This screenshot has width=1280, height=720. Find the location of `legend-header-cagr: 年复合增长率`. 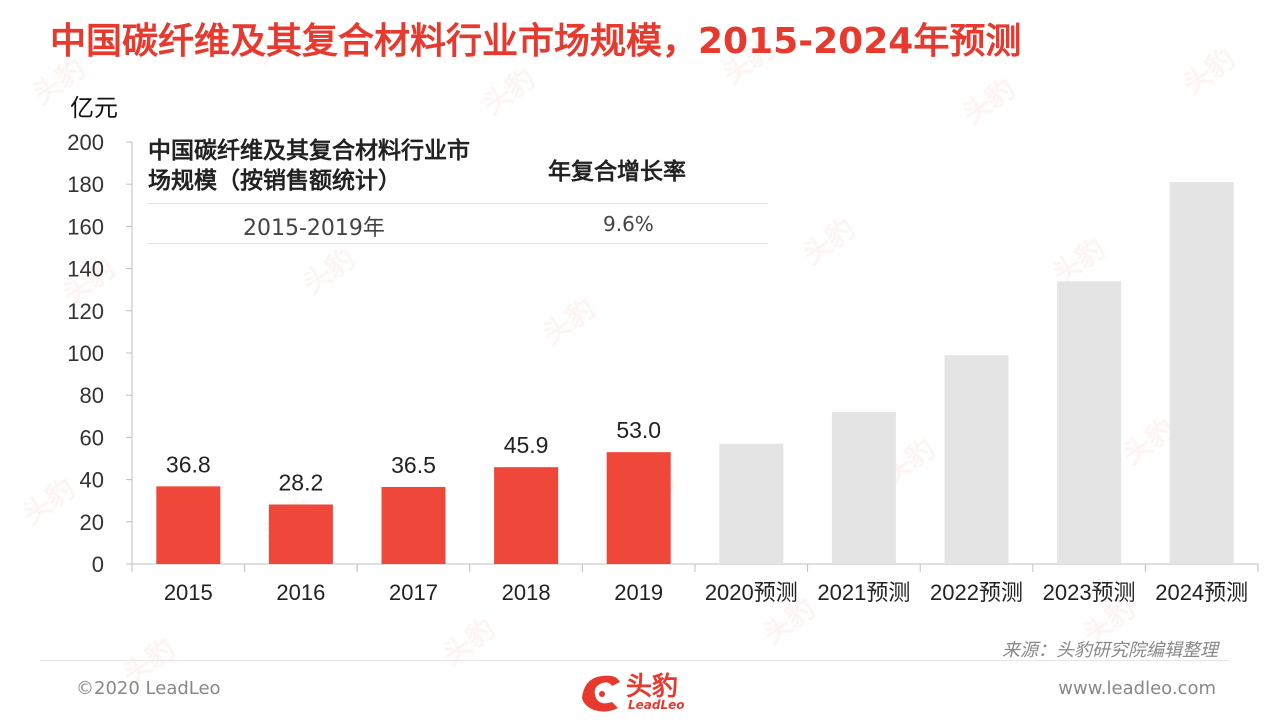

legend-header-cagr: 年复合增长率 is located at coordinates (617, 172).